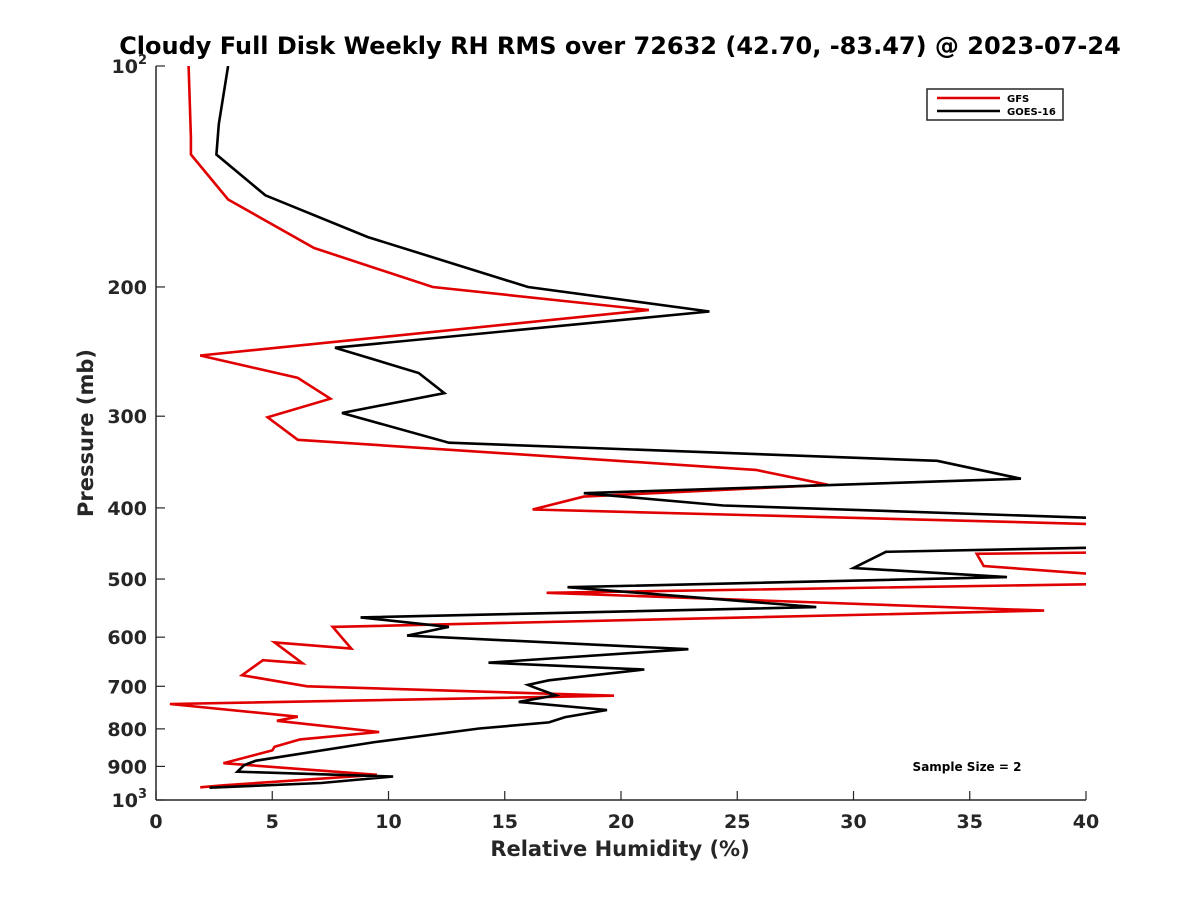 The width and height of the screenshot is (1200, 900). I want to click on x-tick-label: 40, so click(1086, 822).